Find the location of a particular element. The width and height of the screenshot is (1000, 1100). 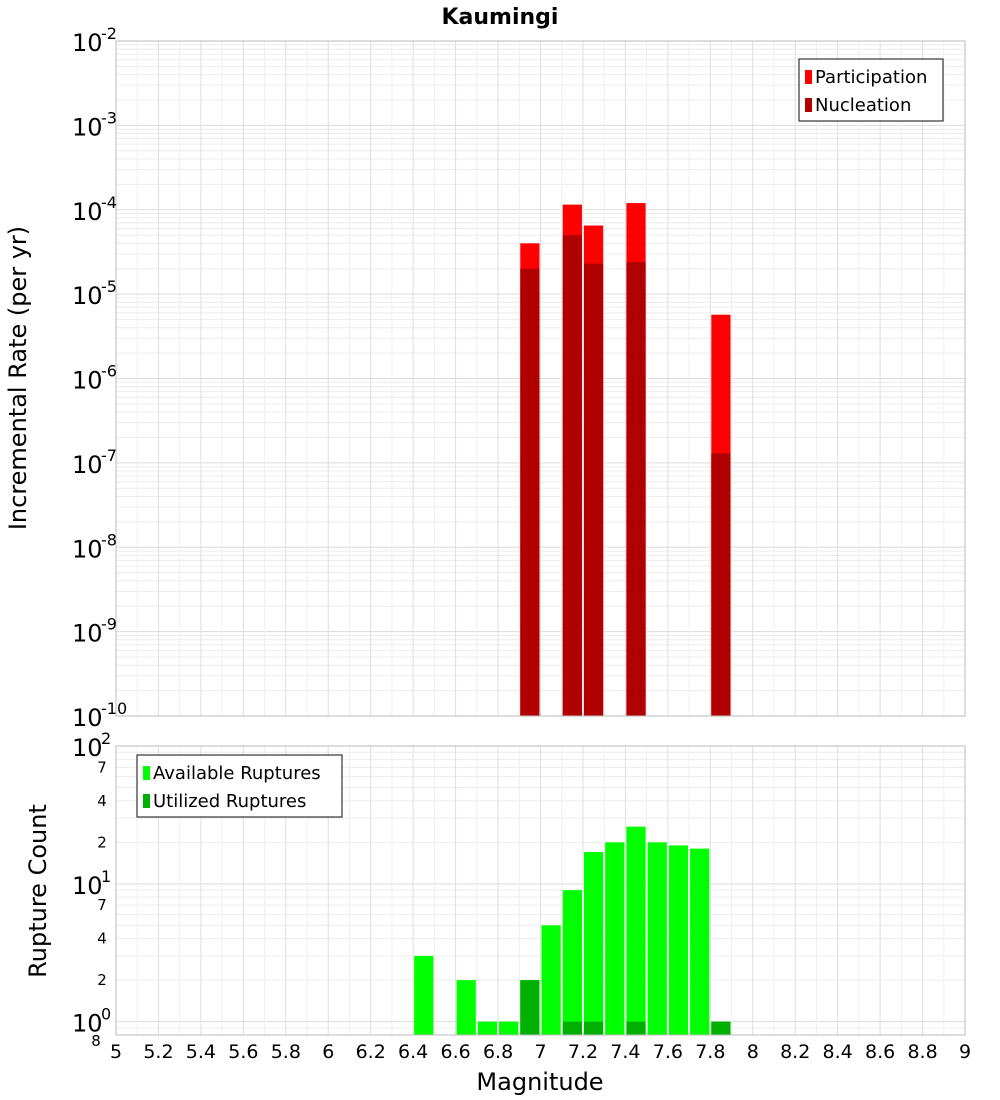

y-tick-exponent: 0 is located at coordinates (106, 1014).